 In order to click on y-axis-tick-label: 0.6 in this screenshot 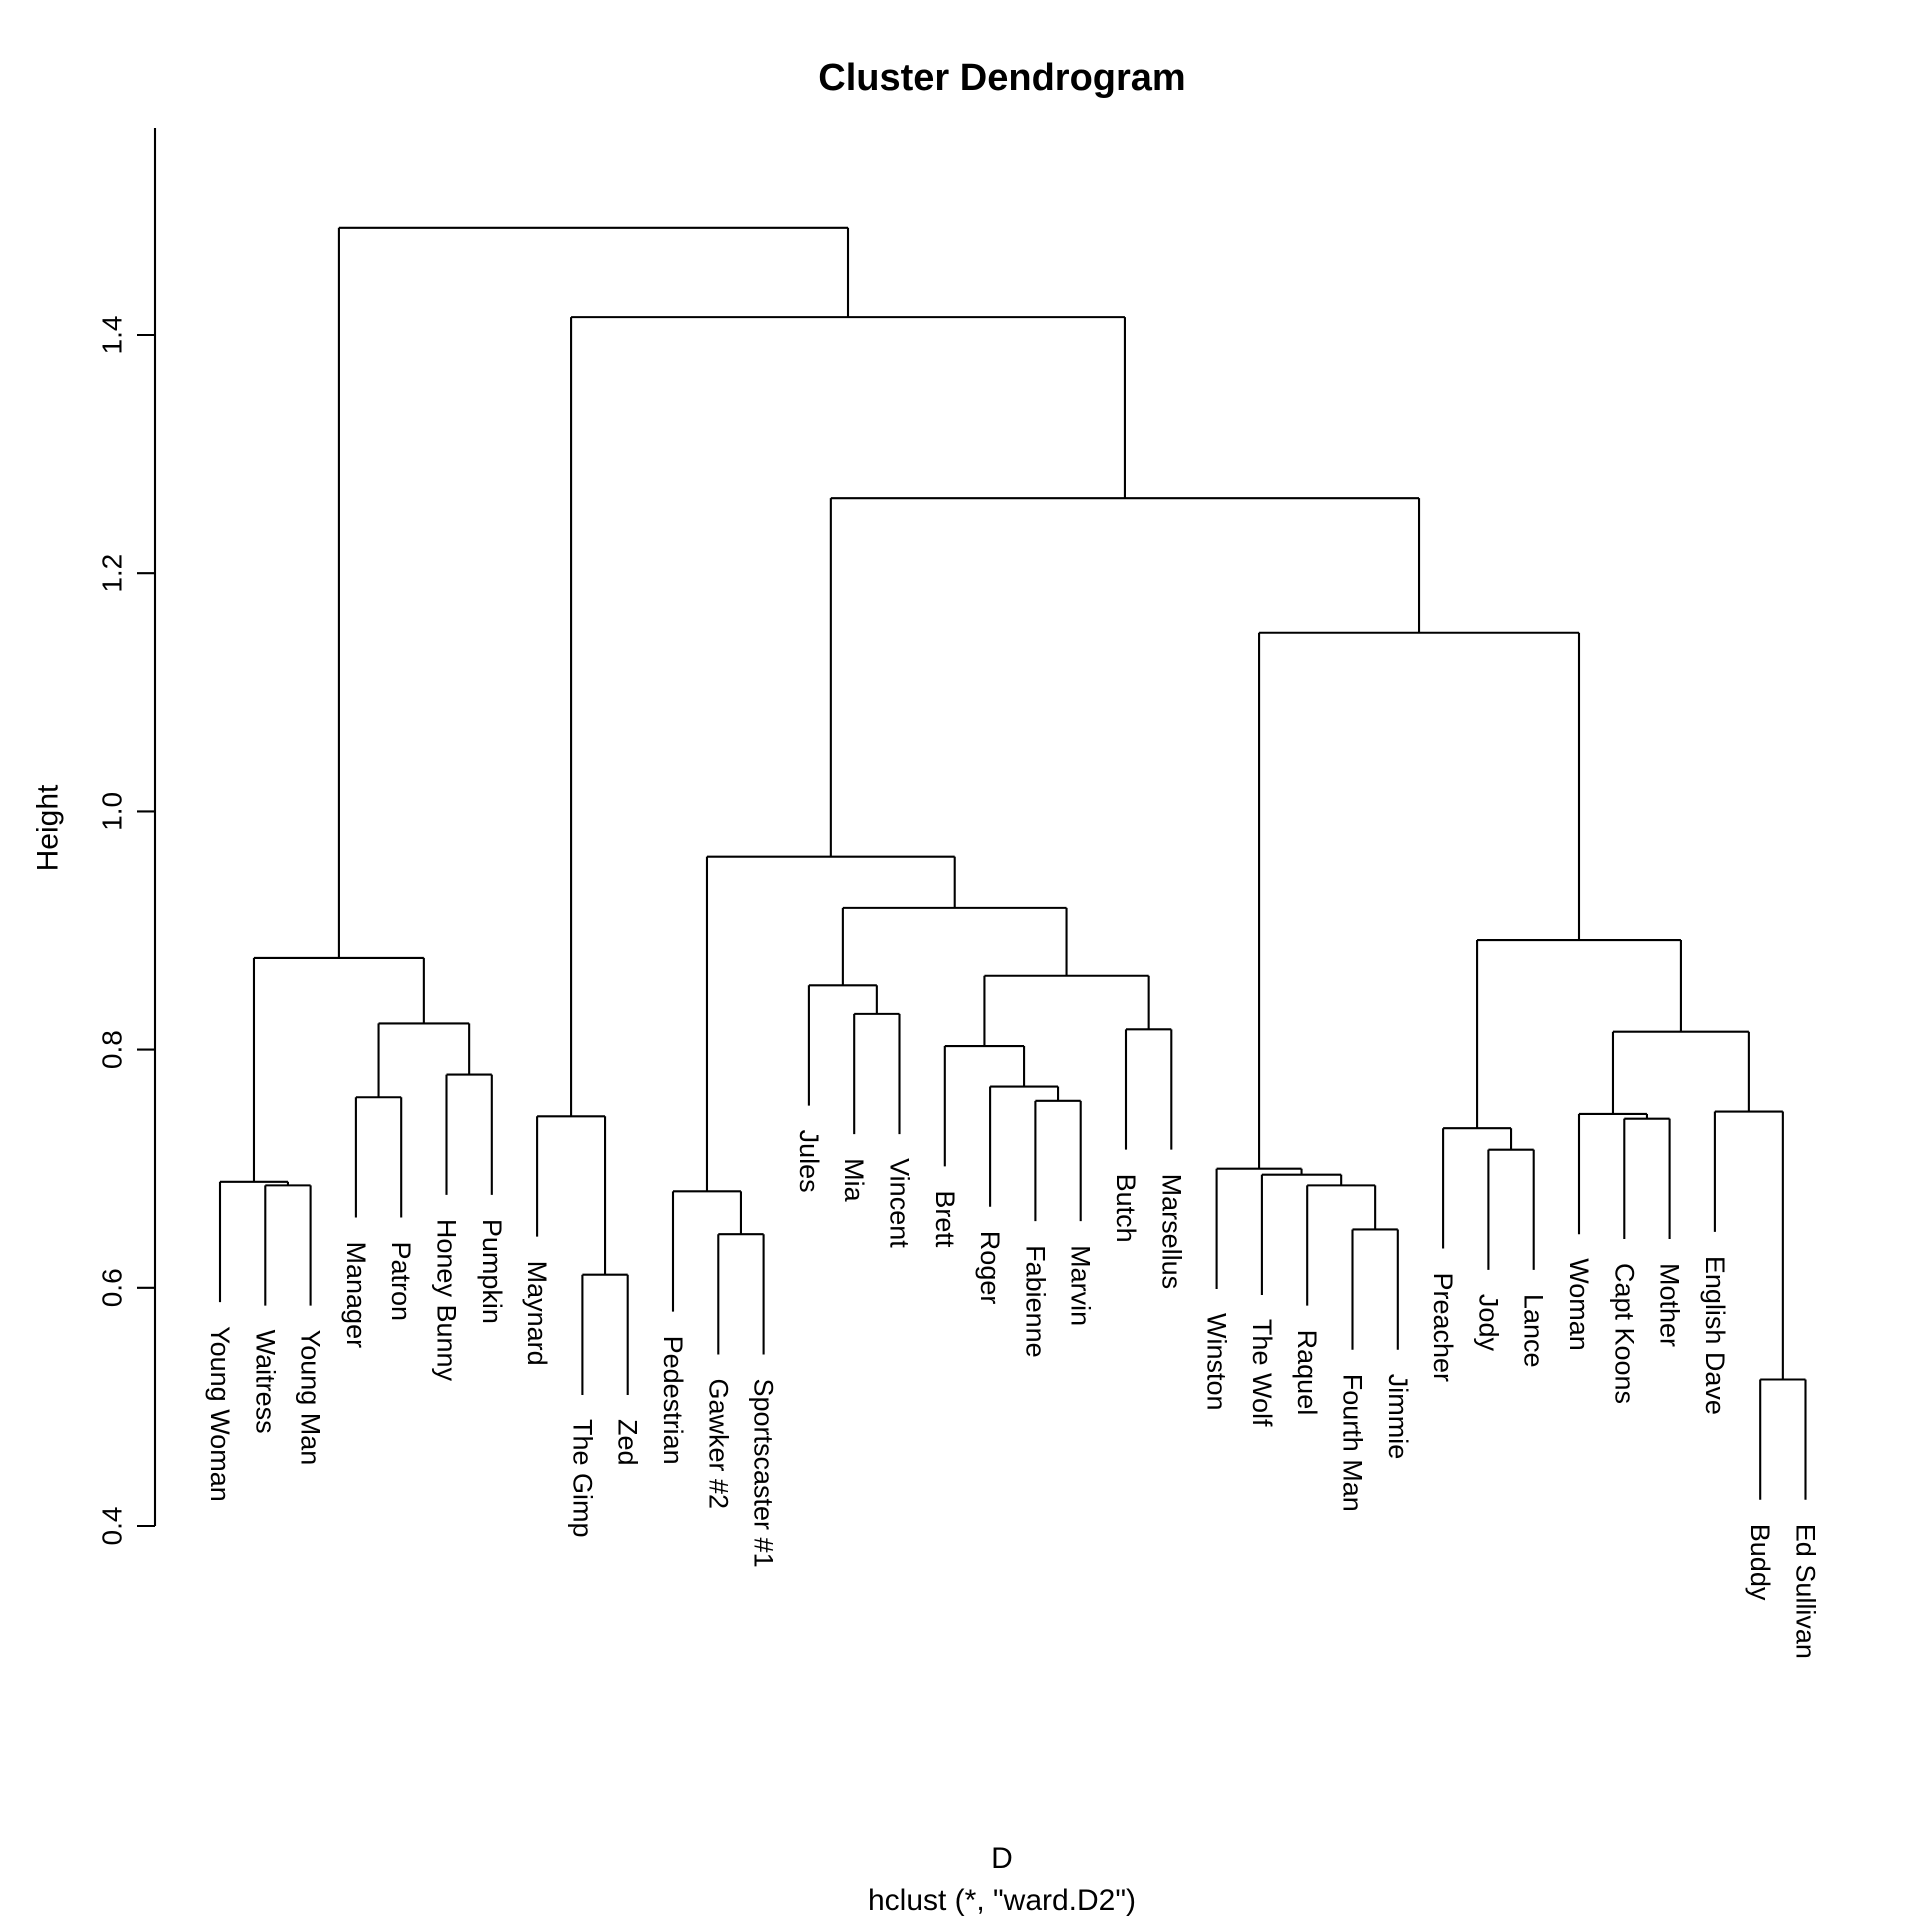, I will do `click(112, 1287)`.